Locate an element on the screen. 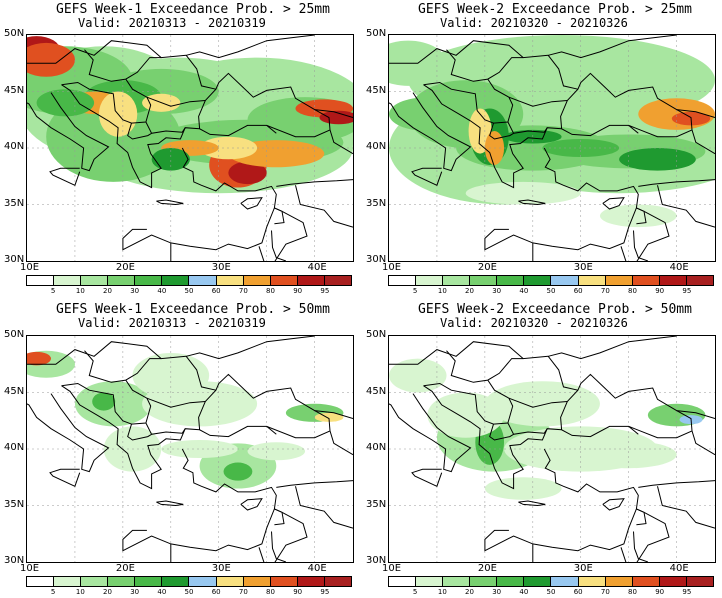  panel-title: GEFS Week-2 Exceedance Prob. > 50mm is located at coordinates (555, 309).